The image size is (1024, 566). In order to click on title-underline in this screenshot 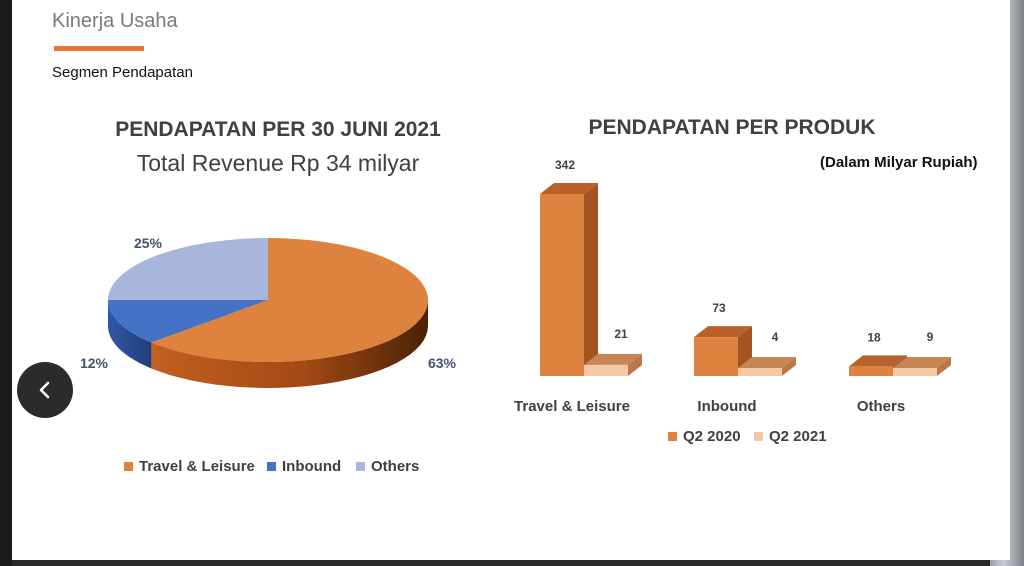, I will do `click(99, 48)`.